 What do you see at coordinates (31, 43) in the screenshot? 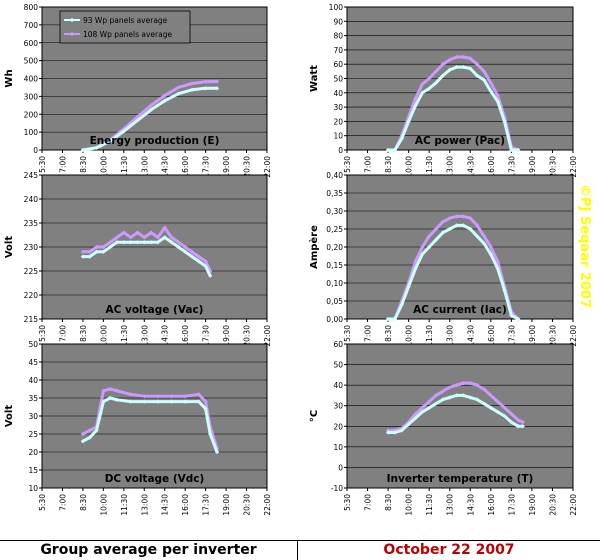
I see `y-tick-label: 600` at bounding box center [31, 43].